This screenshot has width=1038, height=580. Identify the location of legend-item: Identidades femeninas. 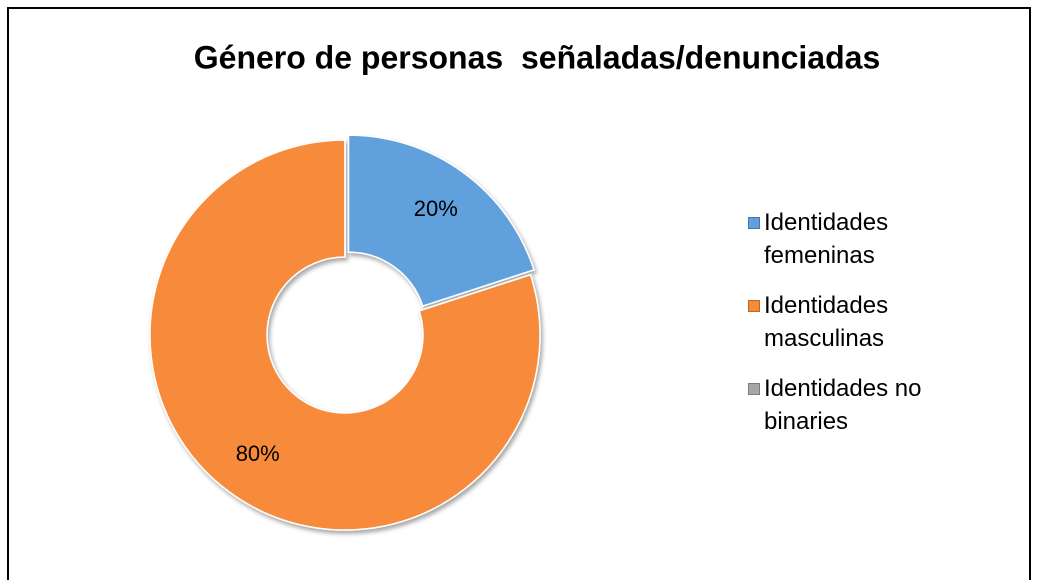
(863, 239).